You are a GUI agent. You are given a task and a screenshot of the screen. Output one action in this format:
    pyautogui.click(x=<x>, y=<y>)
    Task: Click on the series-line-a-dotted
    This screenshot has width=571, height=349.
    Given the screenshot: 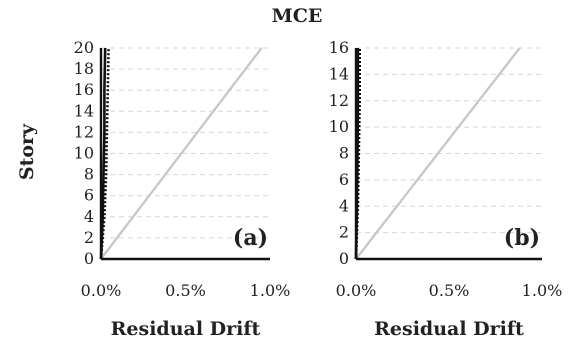 What is the action you would take?
    pyautogui.click(x=104, y=153)
    